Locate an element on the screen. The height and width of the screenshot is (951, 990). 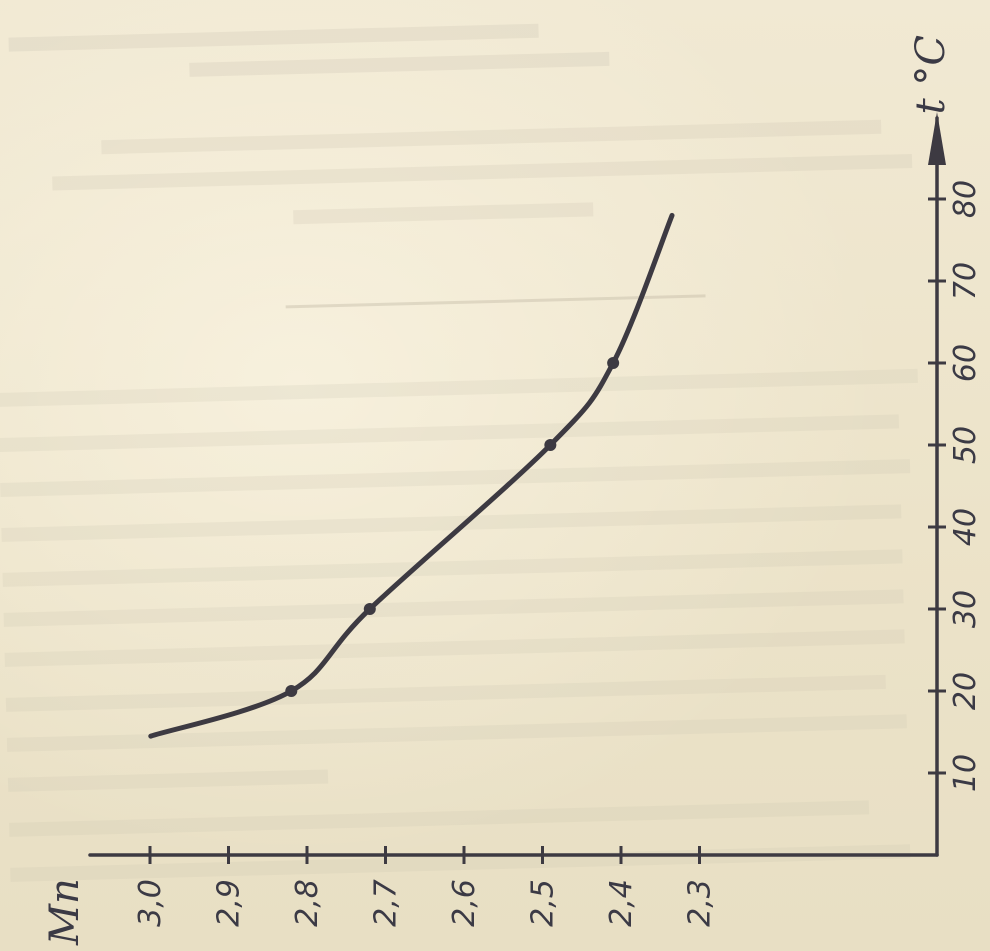
y-tick-label: 2,4 is located at coordinates (621, 903).